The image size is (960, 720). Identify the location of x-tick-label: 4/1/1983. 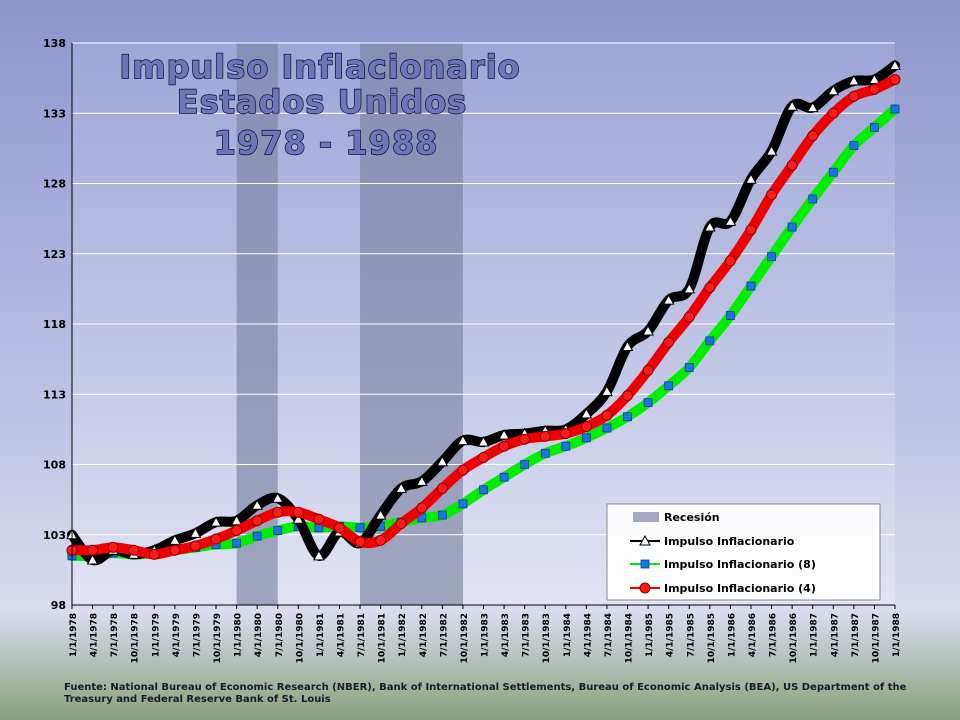
(506, 635).